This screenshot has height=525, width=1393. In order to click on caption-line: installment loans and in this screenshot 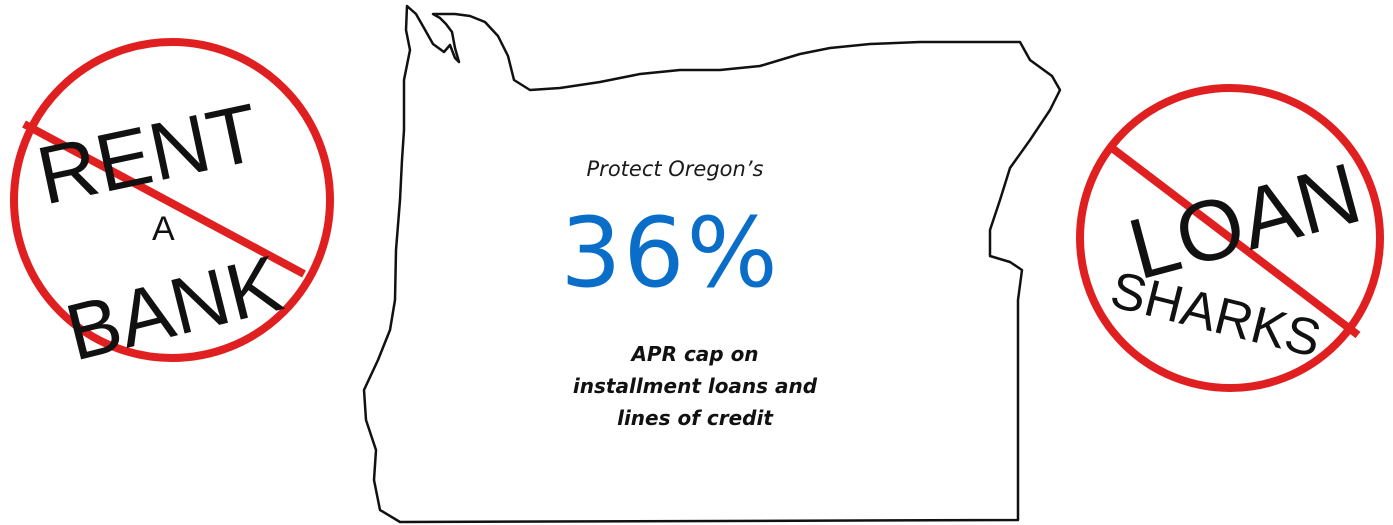, I will do `click(695, 386)`.